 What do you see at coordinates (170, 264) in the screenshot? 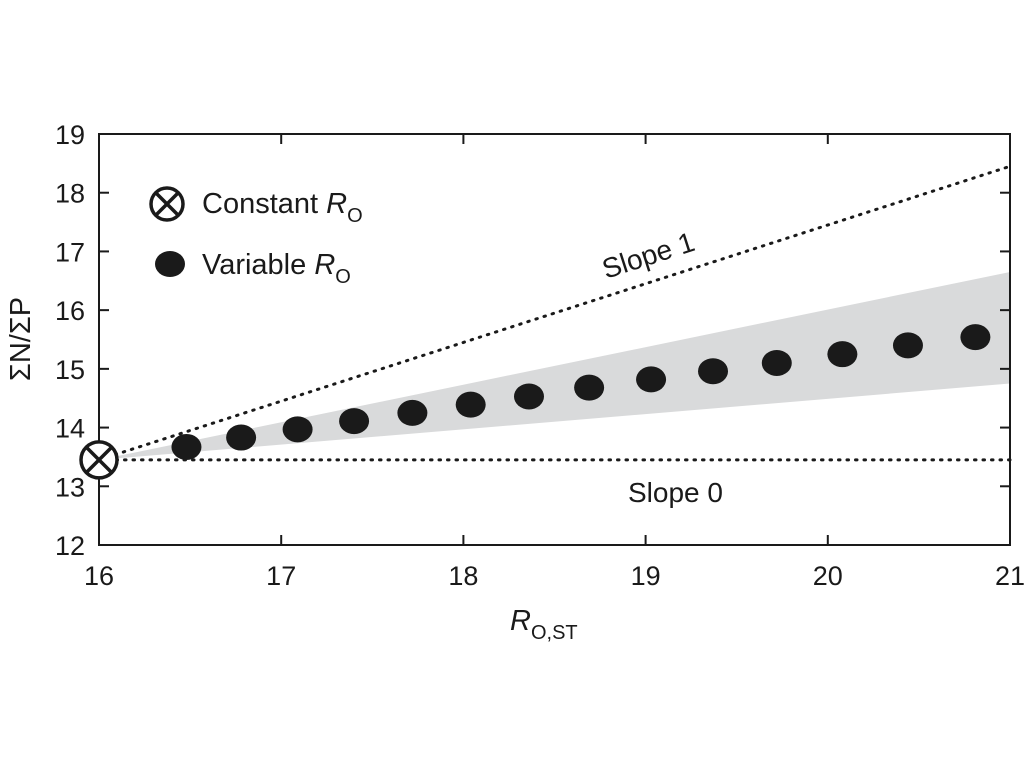
I see `legend-marker-variable` at bounding box center [170, 264].